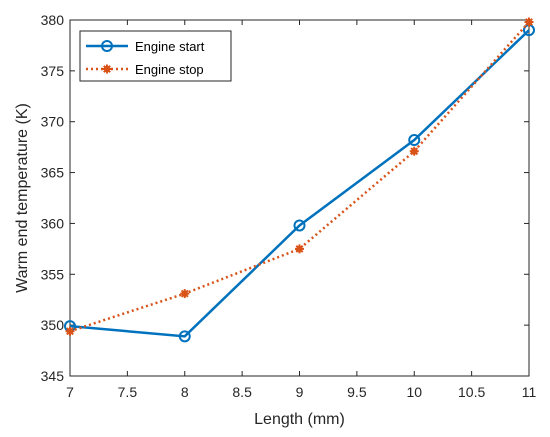  What do you see at coordinates (70, 392) in the screenshot?
I see `x-tick-label: 7` at bounding box center [70, 392].